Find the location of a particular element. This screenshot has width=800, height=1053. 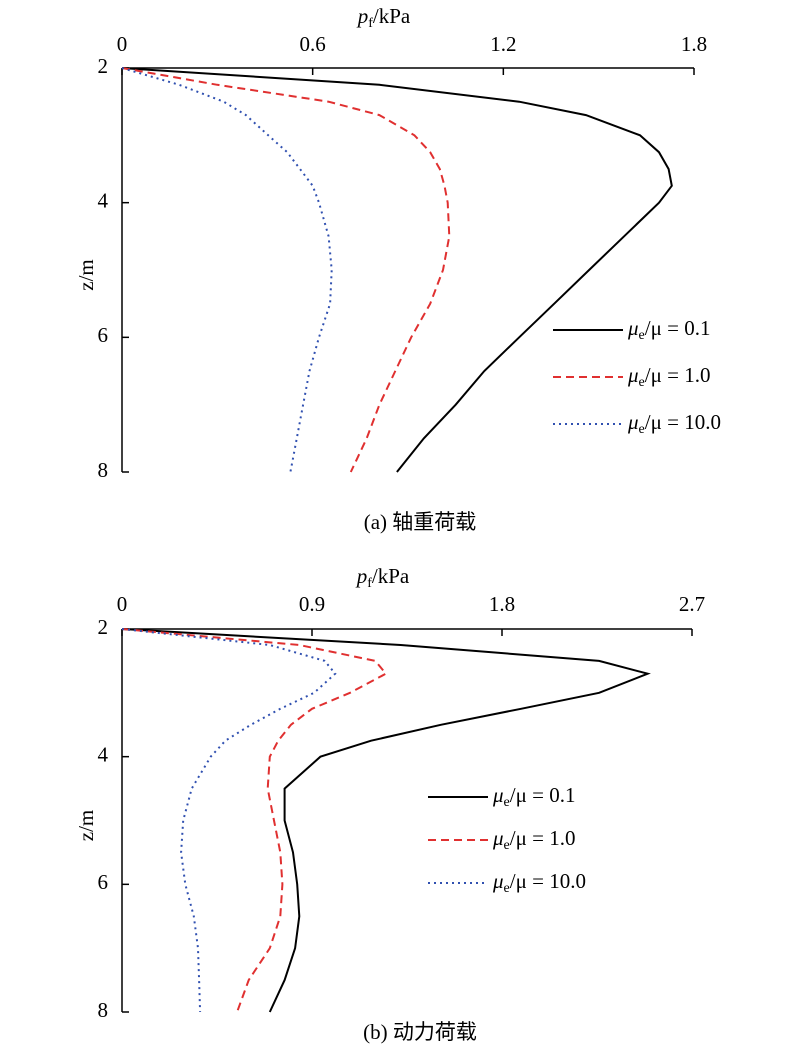

x-tick-label: 0.6 is located at coordinates (313, 44).